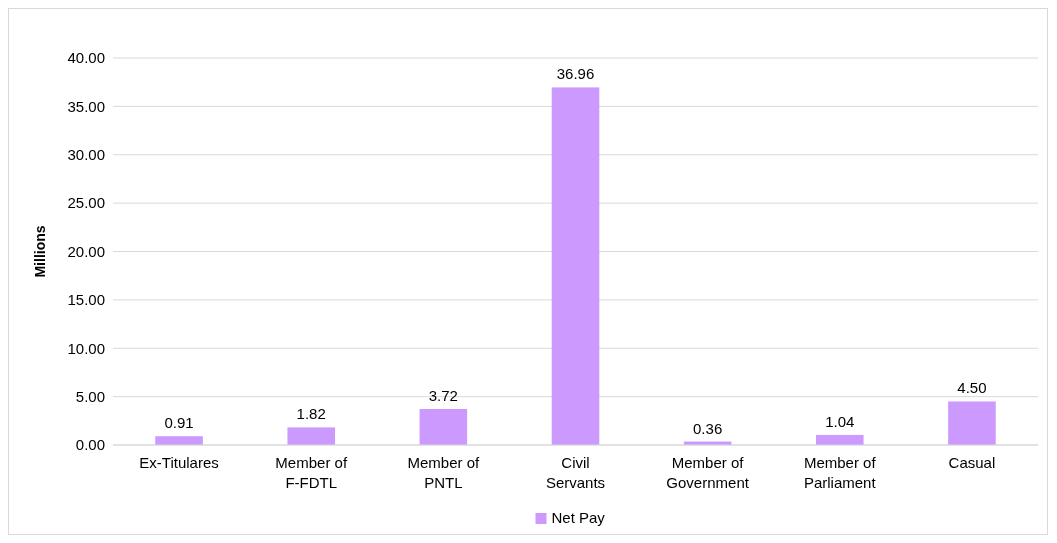 The image size is (1057, 543). Describe the element at coordinates (179, 462) in the screenshot. I see `x-tick-label: Ex-Titulares` at that location.